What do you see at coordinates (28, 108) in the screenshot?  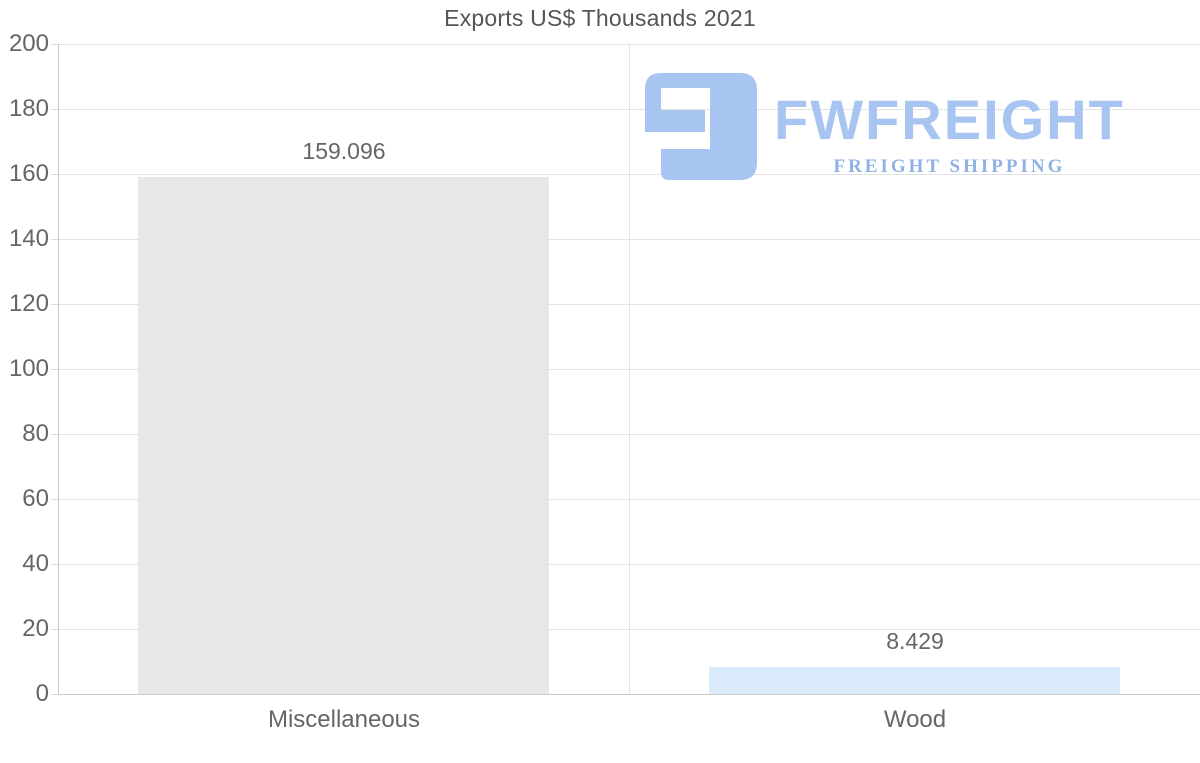 I see `y-axis-tick-label: 180` at bounding box center [28, 108].